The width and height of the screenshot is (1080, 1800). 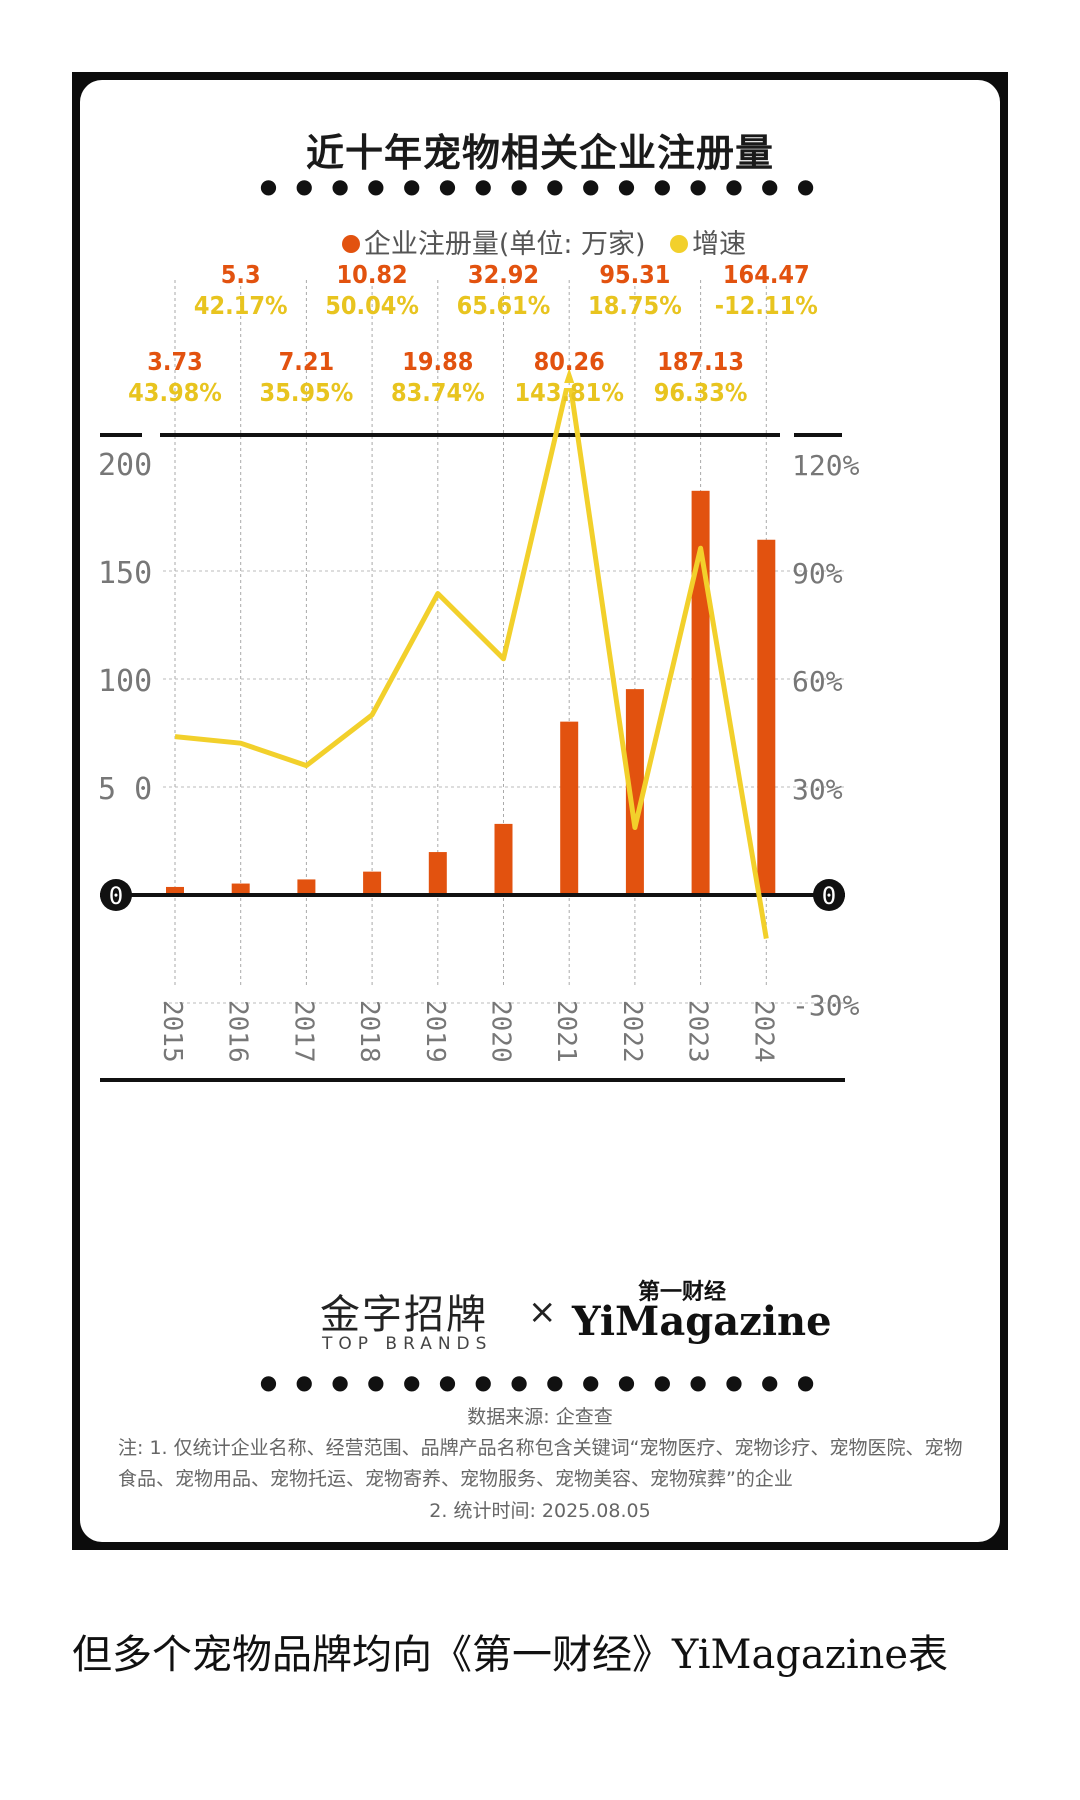 I want to click on legend-bar-label: 企业注册量(单位: 万家), so click(x=504, y=244).